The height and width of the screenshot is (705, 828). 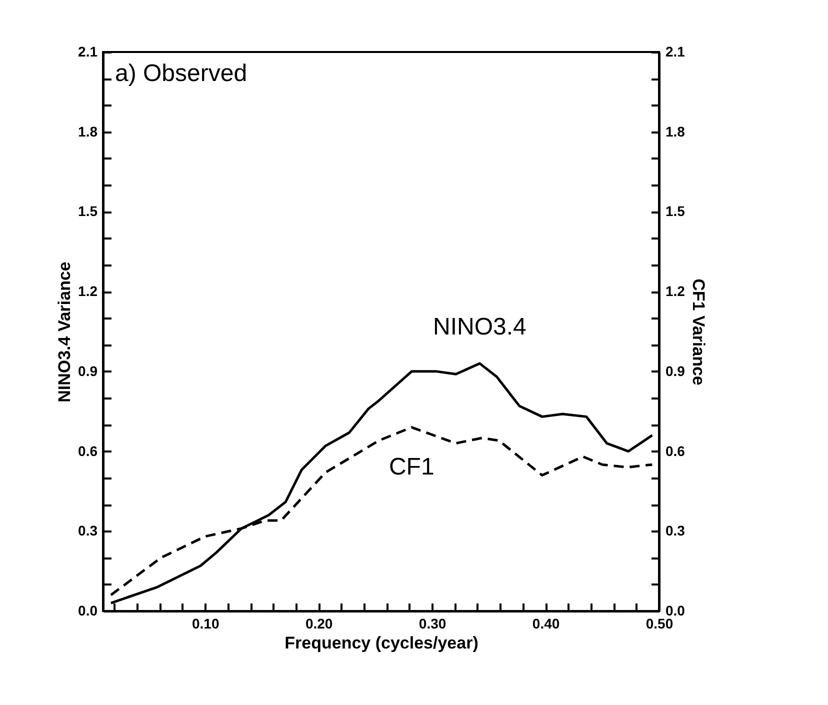 What do you see at coordinates (676, 450) in the screenshot?
I see `y2-tick-label: 0.6` at bounding box center [676, 450].